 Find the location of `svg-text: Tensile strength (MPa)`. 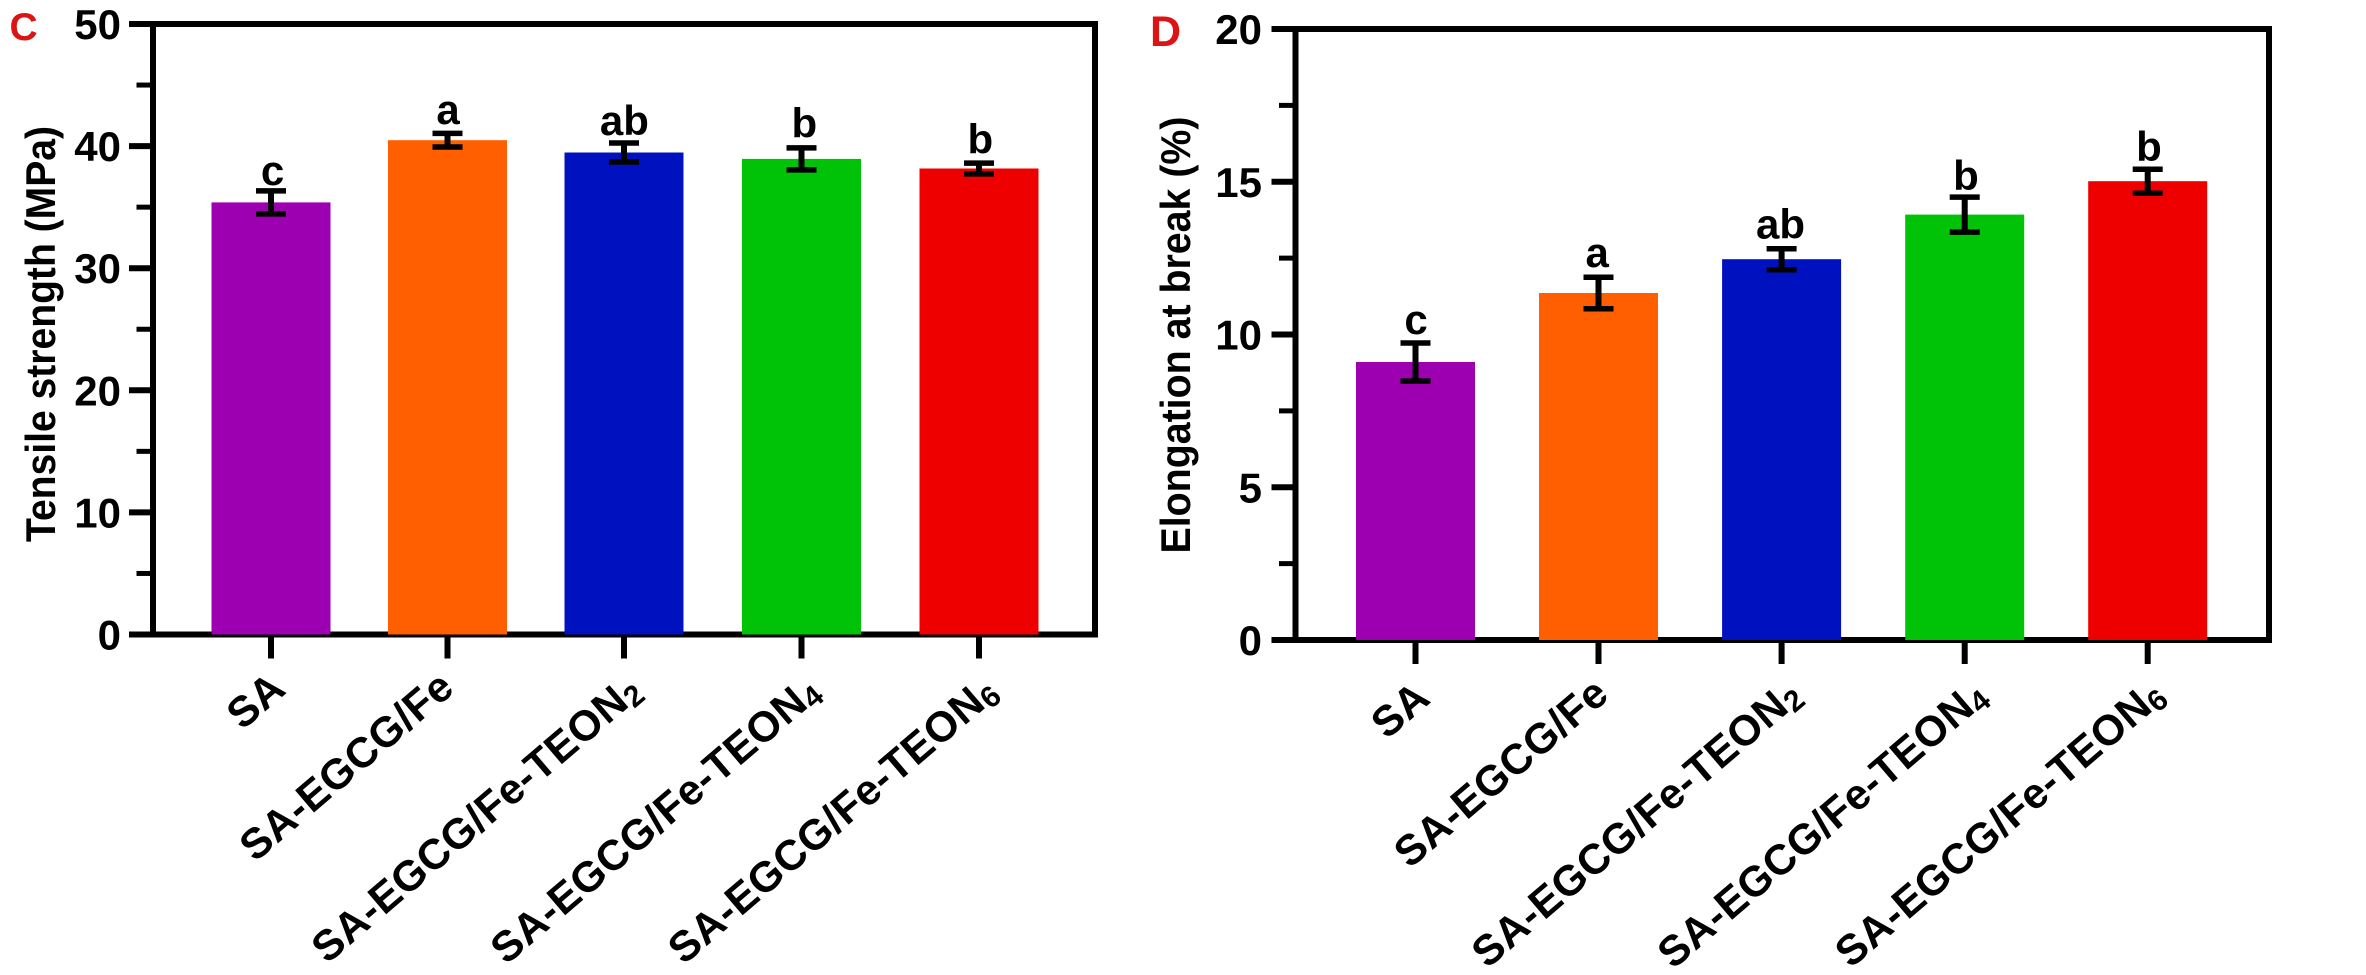

svg-text: Tensile strength (MPa) is located at coordinates (40, 334).